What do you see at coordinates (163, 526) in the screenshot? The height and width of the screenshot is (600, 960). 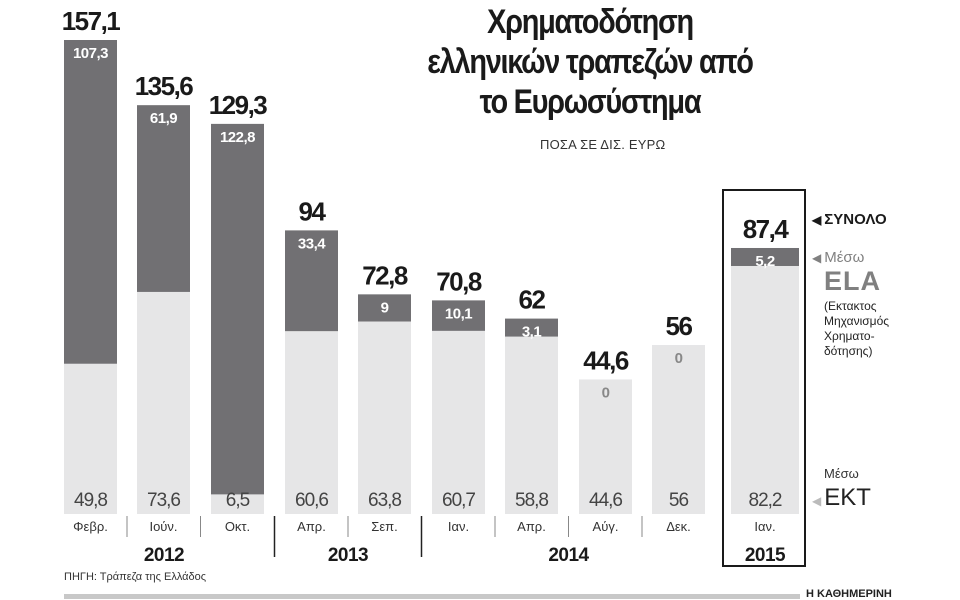 I see `tick-label-month: Ιούν.` at bounding box center [163, 526].